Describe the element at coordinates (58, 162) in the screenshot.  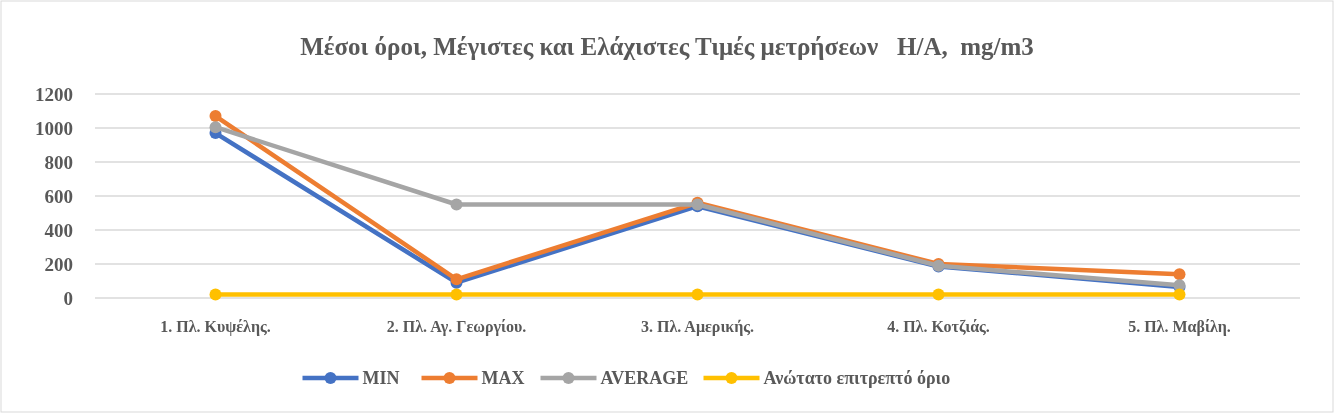
I see `y-tick-label: 800` at that location.